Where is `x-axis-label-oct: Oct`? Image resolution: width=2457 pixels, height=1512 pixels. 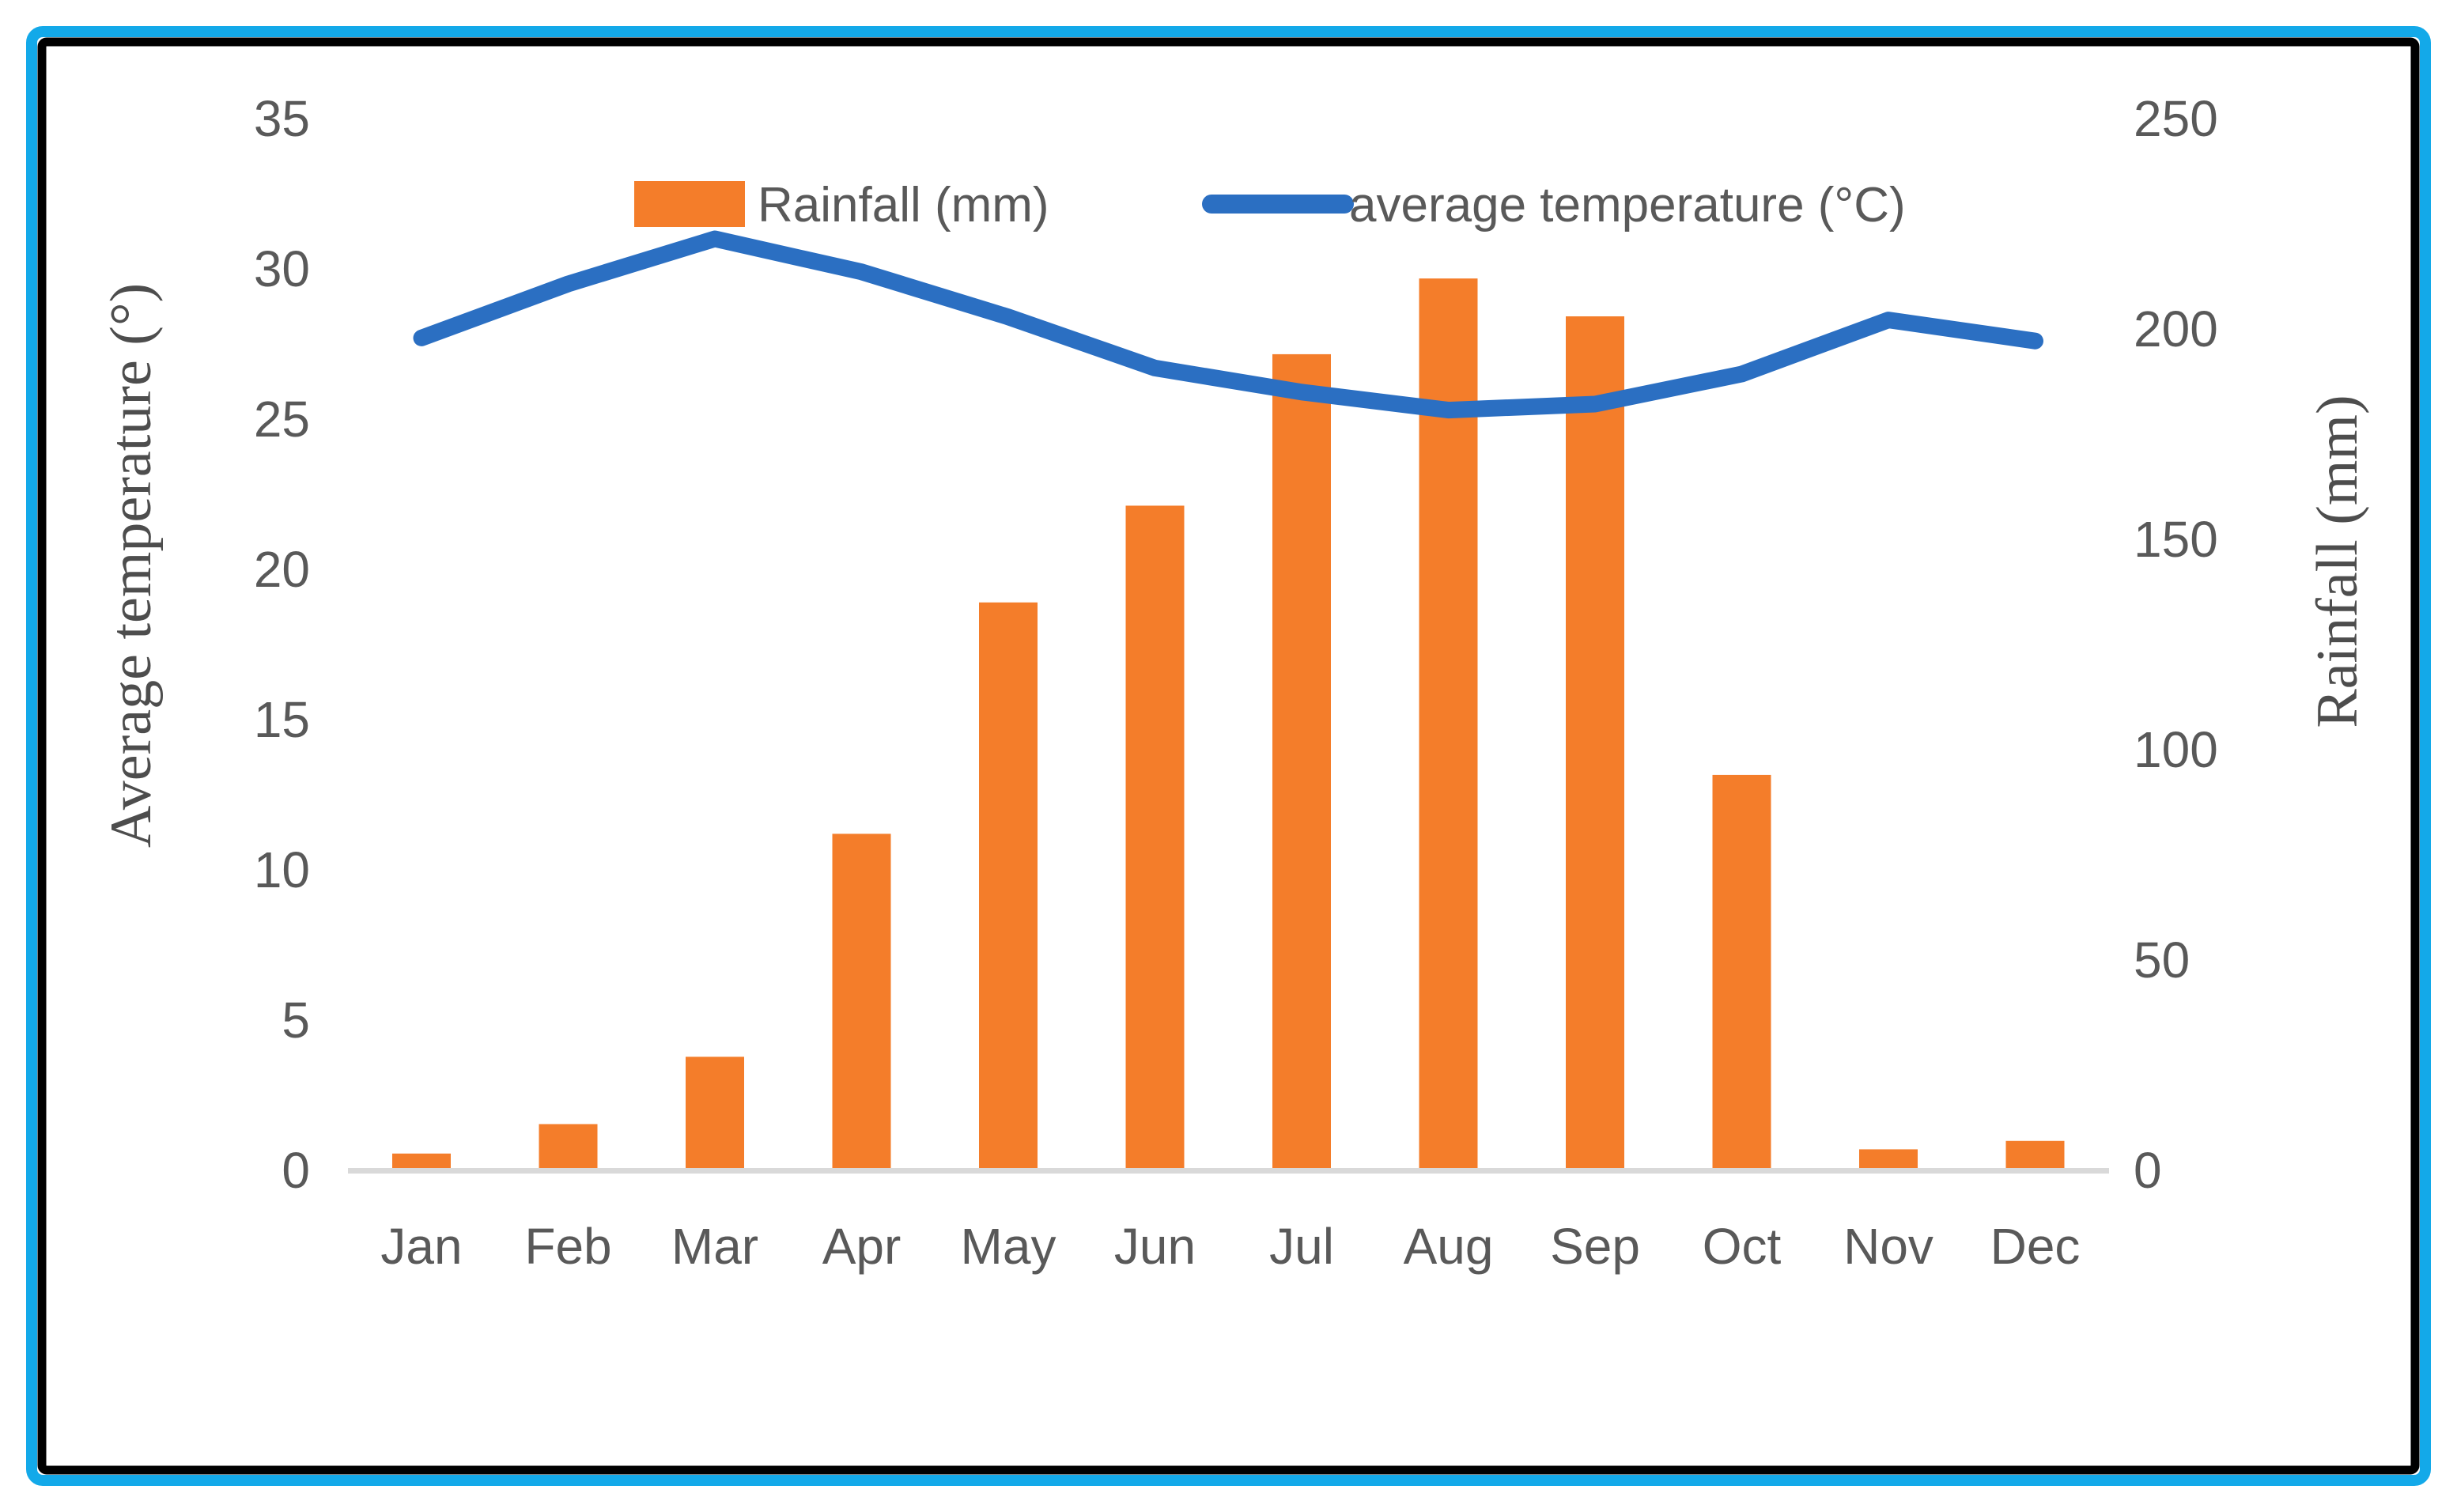 x-axis-label-oct: Oct is located at coordinates (1743, 1246).